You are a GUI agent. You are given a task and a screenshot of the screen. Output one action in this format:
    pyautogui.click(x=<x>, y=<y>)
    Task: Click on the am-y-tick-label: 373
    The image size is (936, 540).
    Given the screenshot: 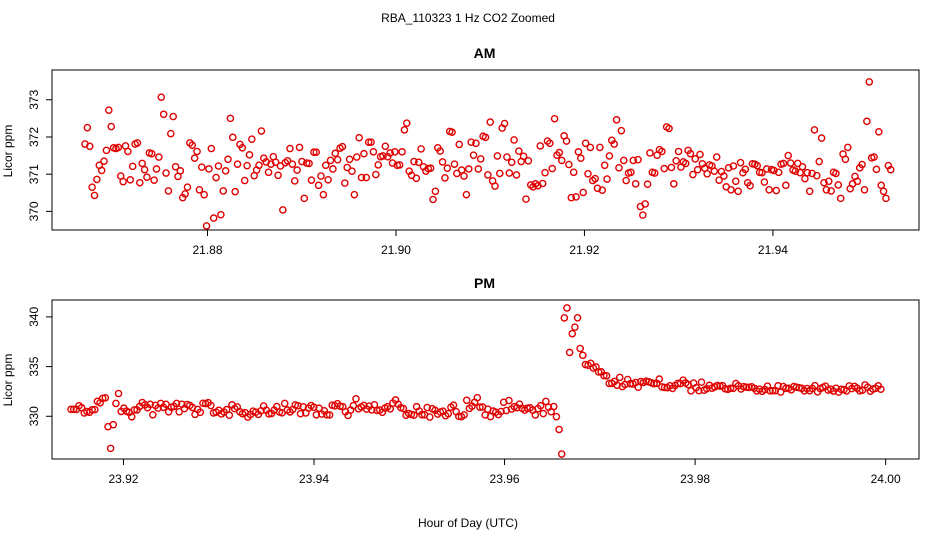 What is the action you would take?
    pyautogui.click(x=34, y=99)
    